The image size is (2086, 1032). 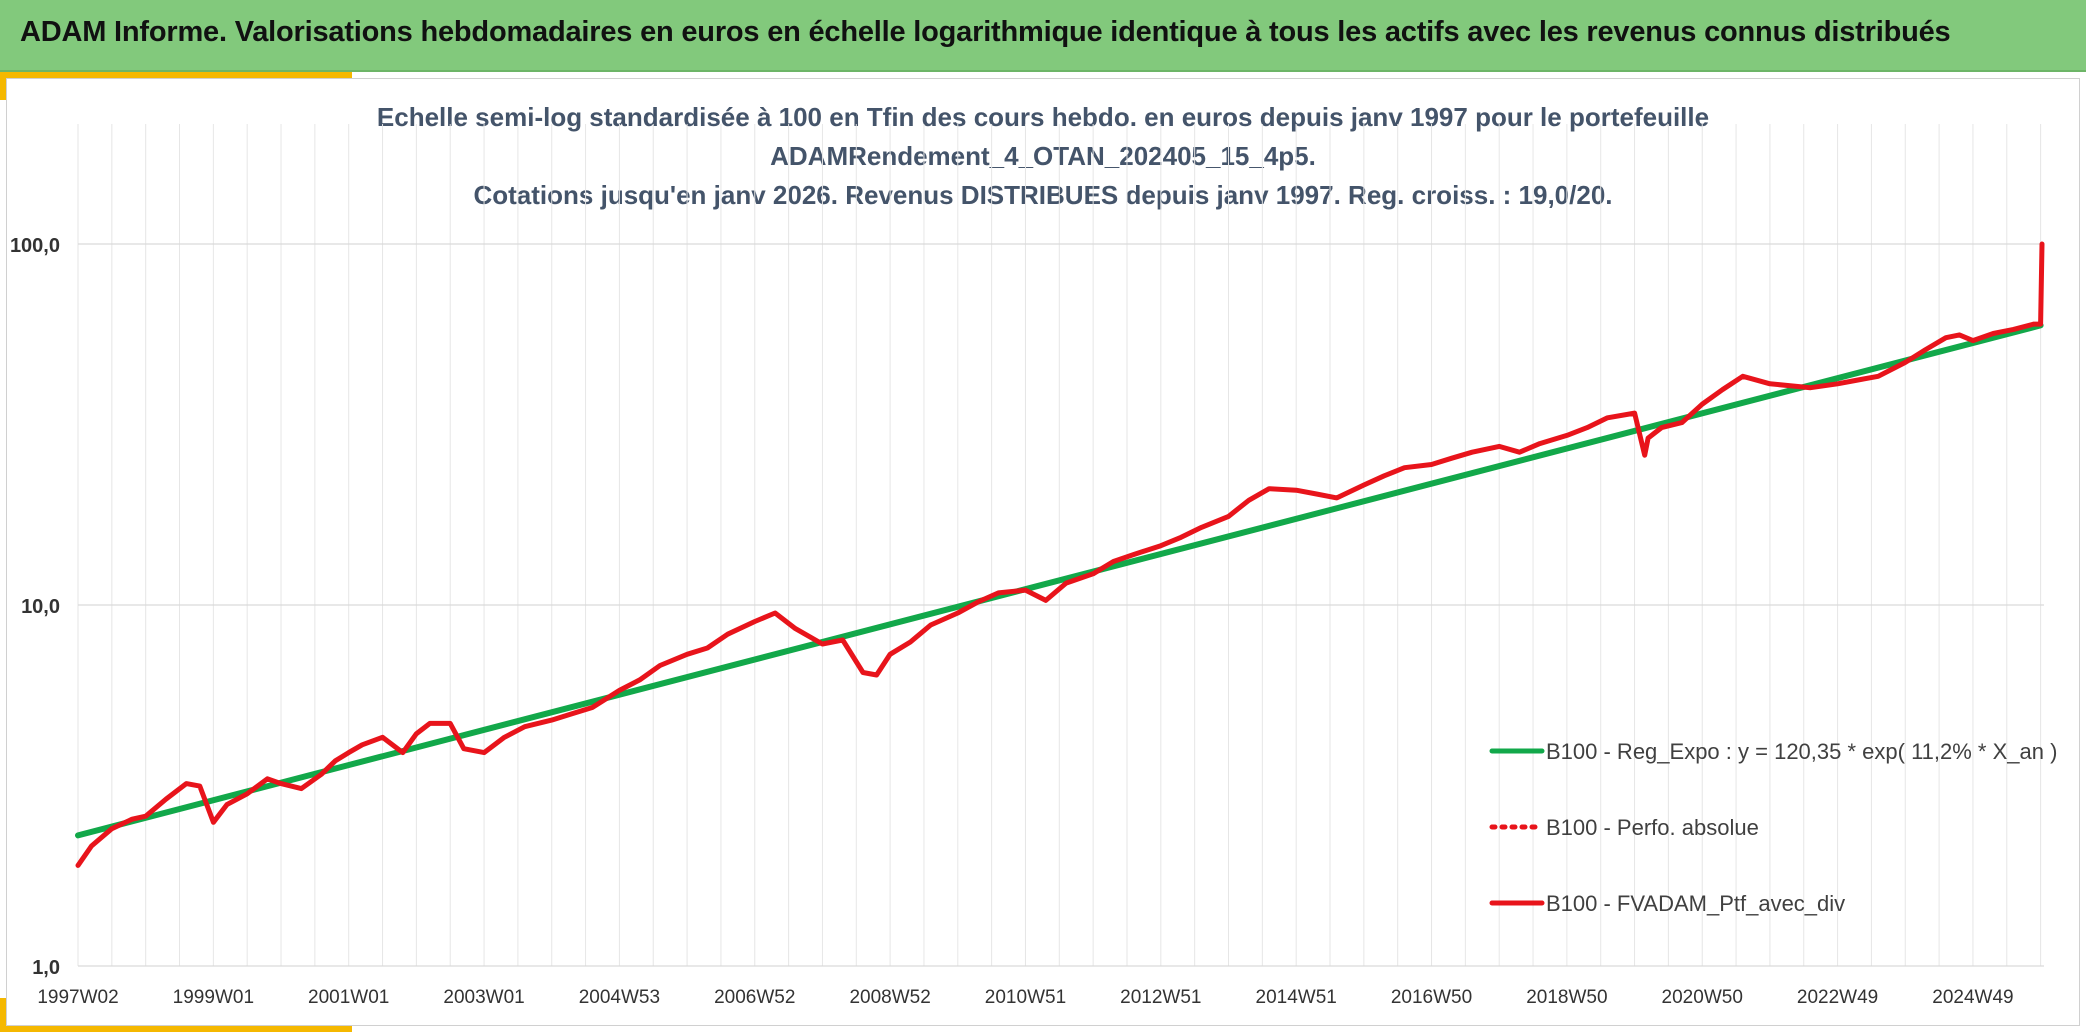 What do you see at coordinates (619, 997) in the screenshot?
I see `x-tick-label: 2004W53` at bounding box center [619, 997].